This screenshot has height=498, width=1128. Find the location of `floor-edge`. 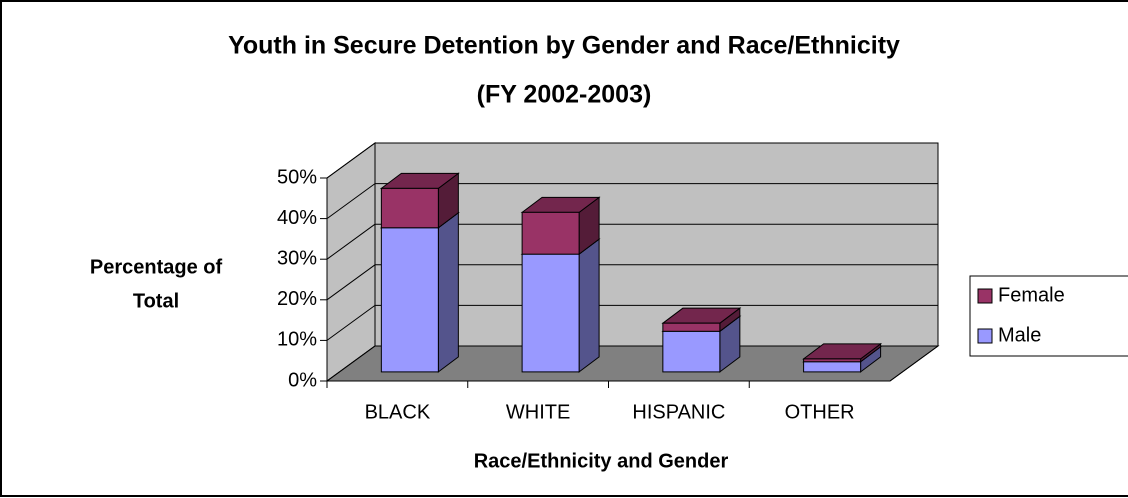

floor-edge is located at coordinates (914, 363).